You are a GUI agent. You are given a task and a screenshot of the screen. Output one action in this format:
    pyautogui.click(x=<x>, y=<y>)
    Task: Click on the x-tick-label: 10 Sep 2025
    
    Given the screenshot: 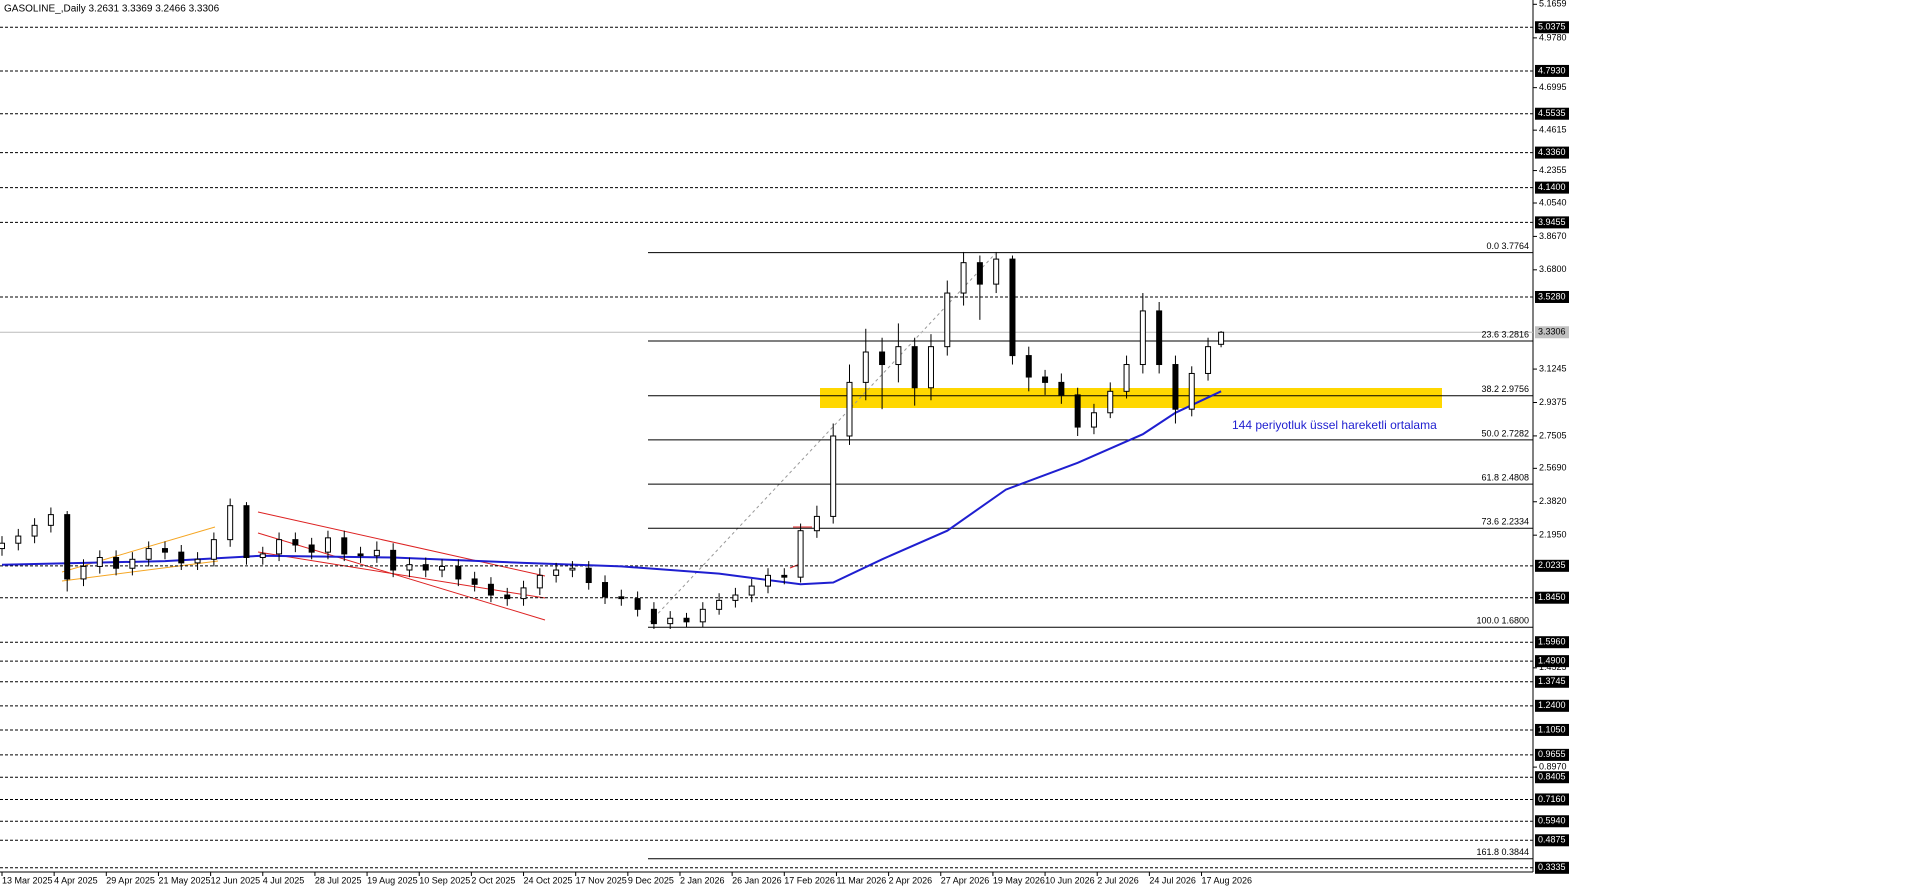 What is the action you would take?
    pyautogui.click(x=444, y=880)
    